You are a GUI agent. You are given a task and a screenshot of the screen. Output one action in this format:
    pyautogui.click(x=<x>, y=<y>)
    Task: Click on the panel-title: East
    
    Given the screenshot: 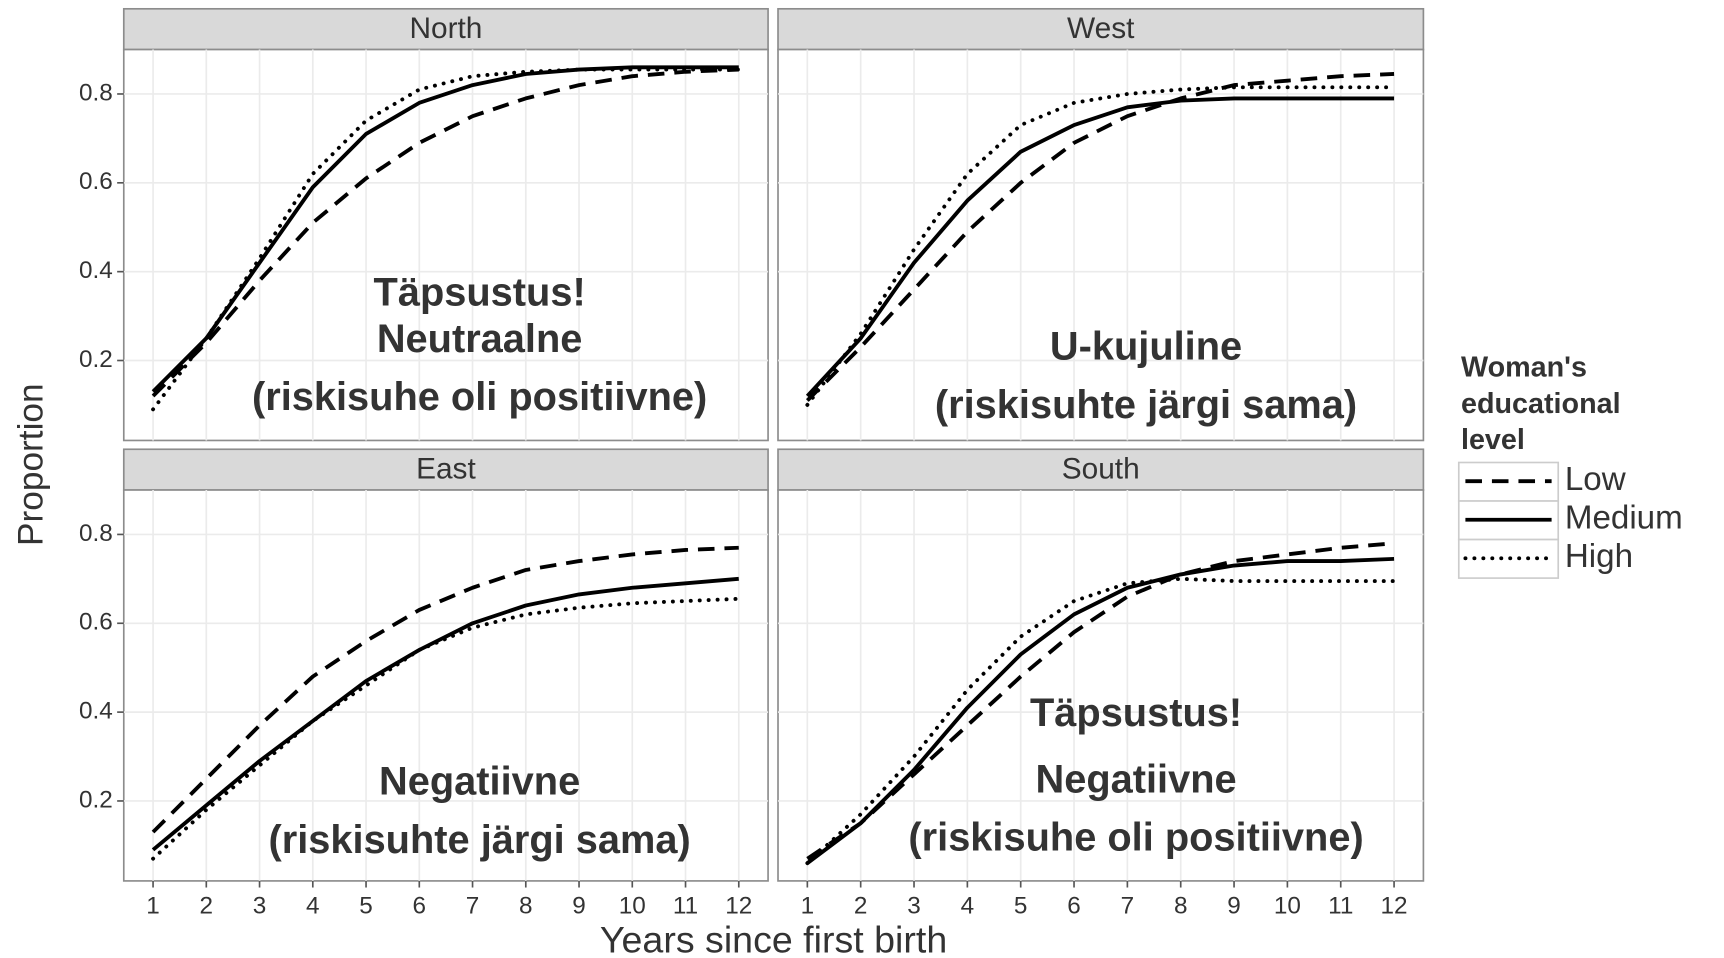 What is the action you would take?
    pyautogui.click(x=446, y=469)
    